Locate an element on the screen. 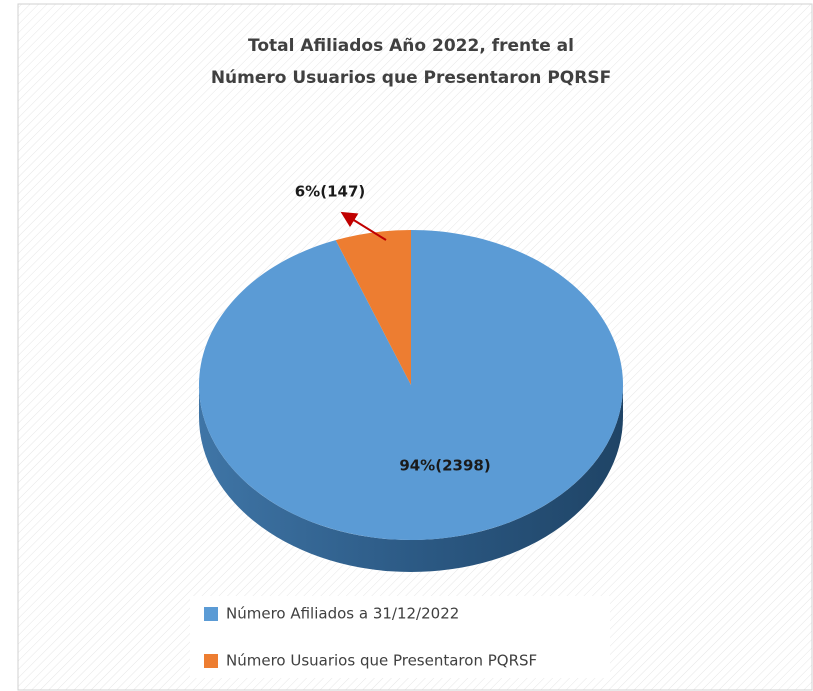 The width and height of the screenshot is (813, 691). data-label: 94%(2398) is located at coordinates (444, 466).